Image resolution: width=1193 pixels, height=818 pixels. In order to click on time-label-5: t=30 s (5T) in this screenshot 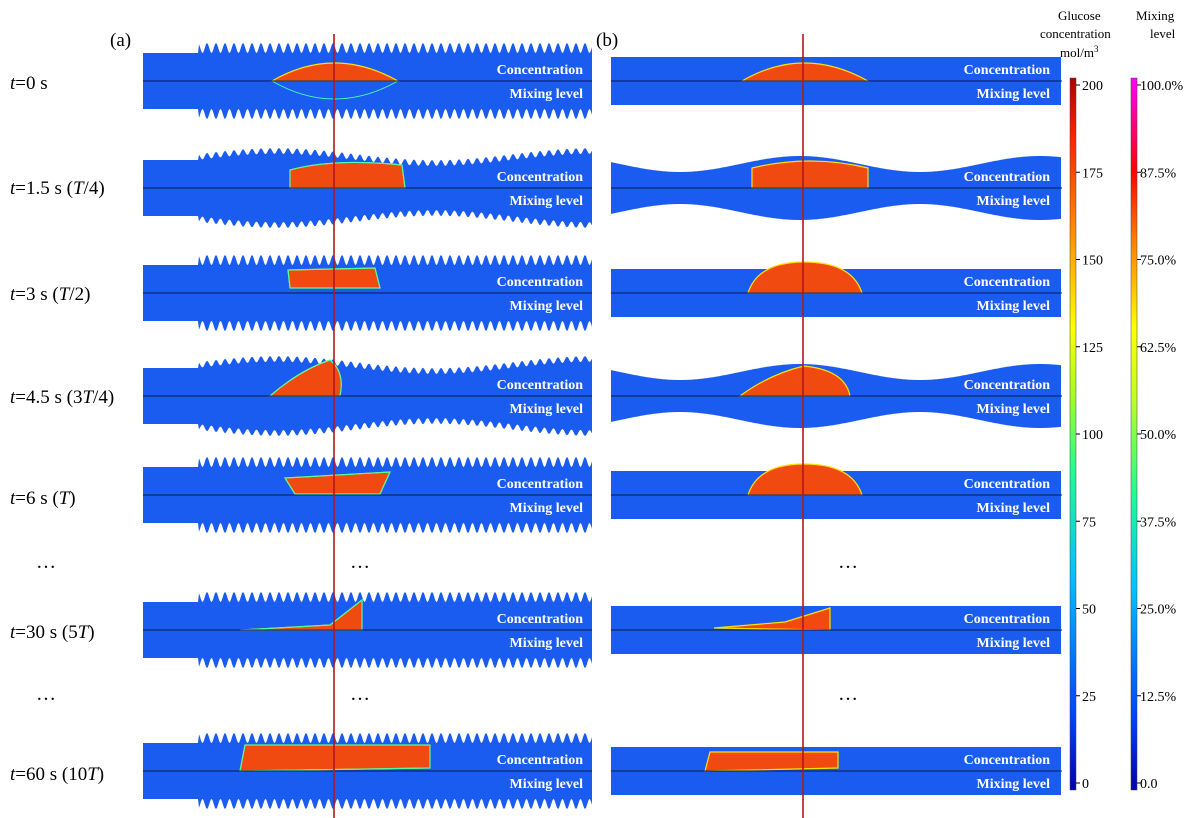, I will do `click(52, 632)`.